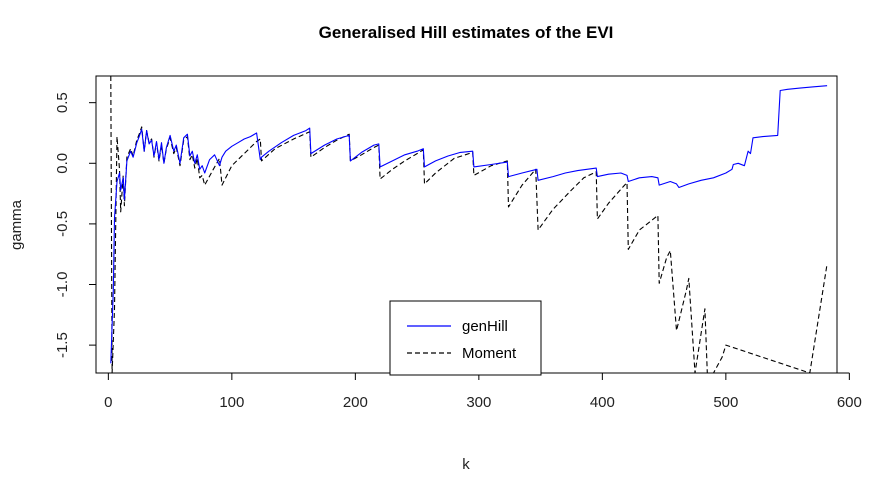 This screenshot has width=871, height=478. Describe the element at coordinates (62, 102) in the screenshot. I see `y-tick-label: 0.5` at that location.